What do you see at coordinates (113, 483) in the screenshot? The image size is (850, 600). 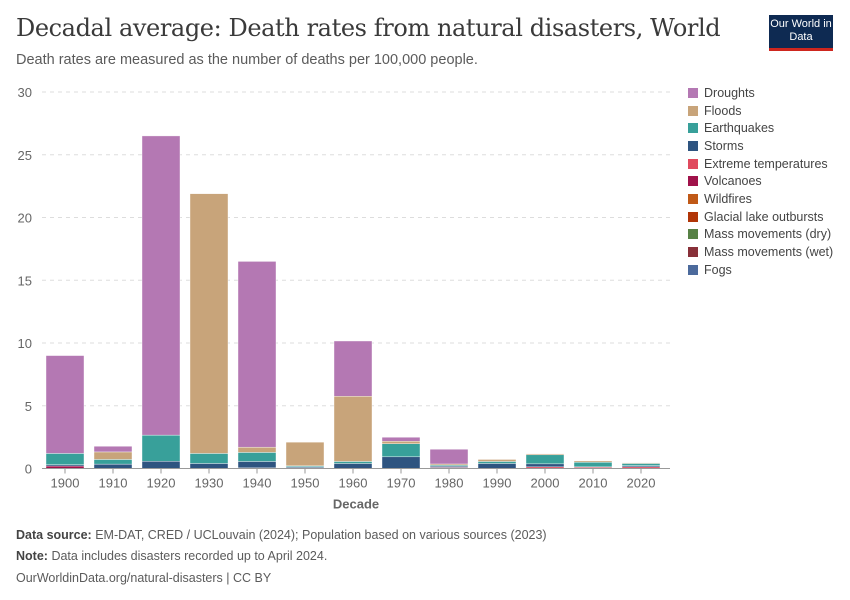 I see `x-tick-label: 1910` at bounding box center [113, 483].